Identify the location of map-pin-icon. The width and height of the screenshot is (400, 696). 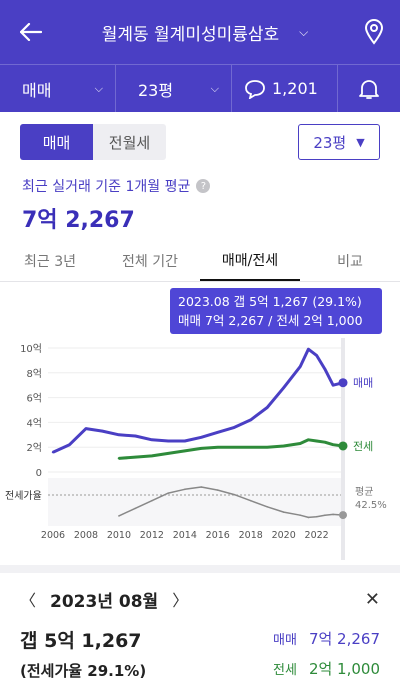
(374, 32).